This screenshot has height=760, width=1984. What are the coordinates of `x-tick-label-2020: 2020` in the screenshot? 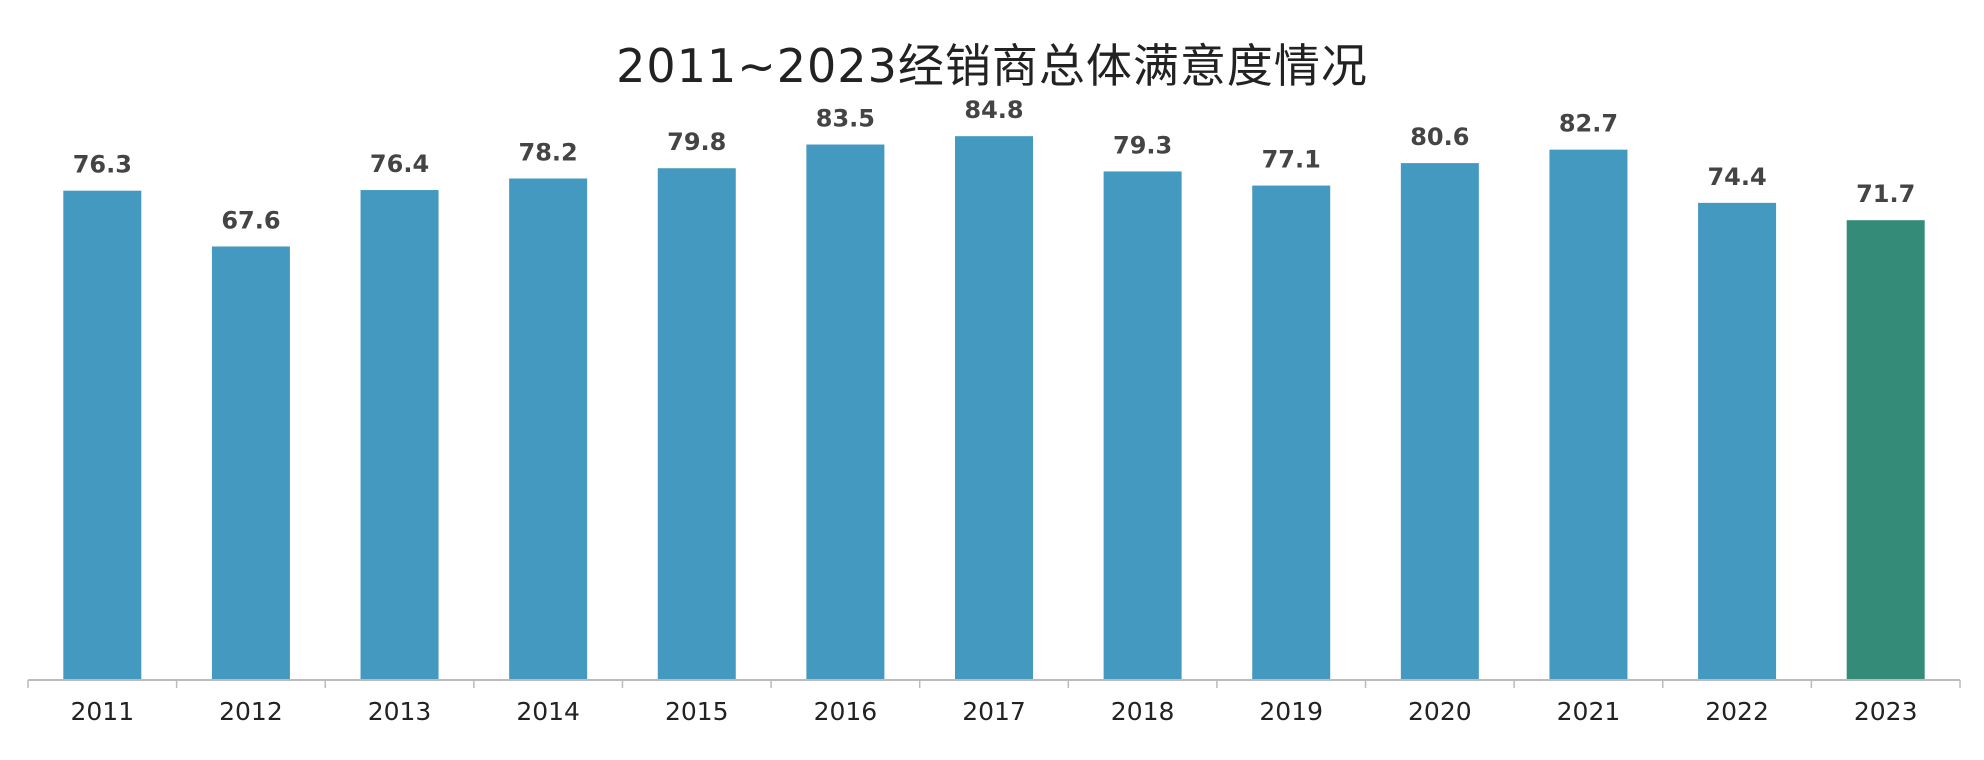 It's located at (1440, 711).